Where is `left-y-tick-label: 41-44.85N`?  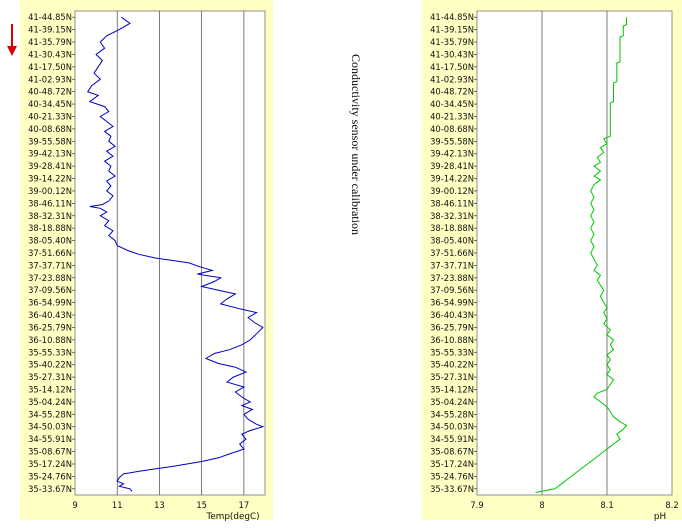 left-y-tick-label: 41-44.85N is located at coordinates (50, 17).